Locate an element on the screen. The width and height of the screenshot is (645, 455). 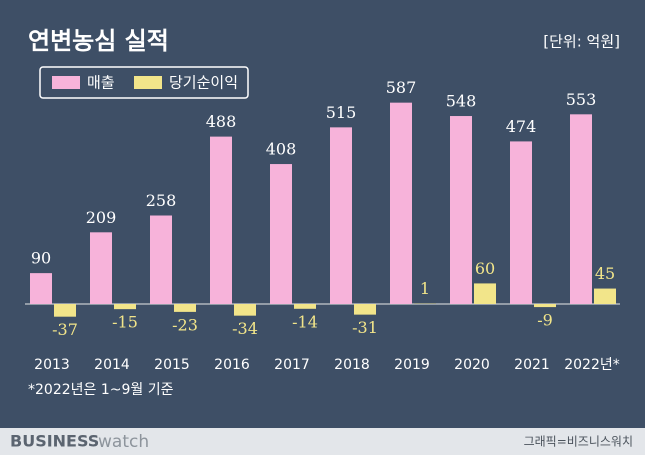
x-tick-label: 2014 is located at coordinates (112, 365).